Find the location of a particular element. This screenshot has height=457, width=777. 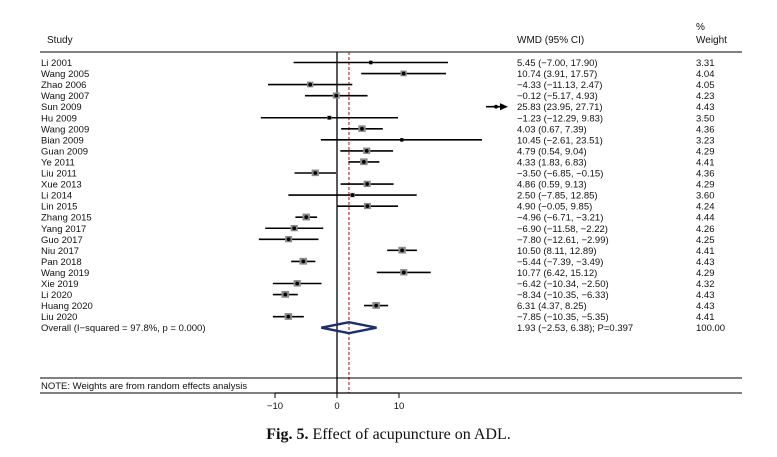

study-weight-label: 4.05 is located at coordinates (705, 85).